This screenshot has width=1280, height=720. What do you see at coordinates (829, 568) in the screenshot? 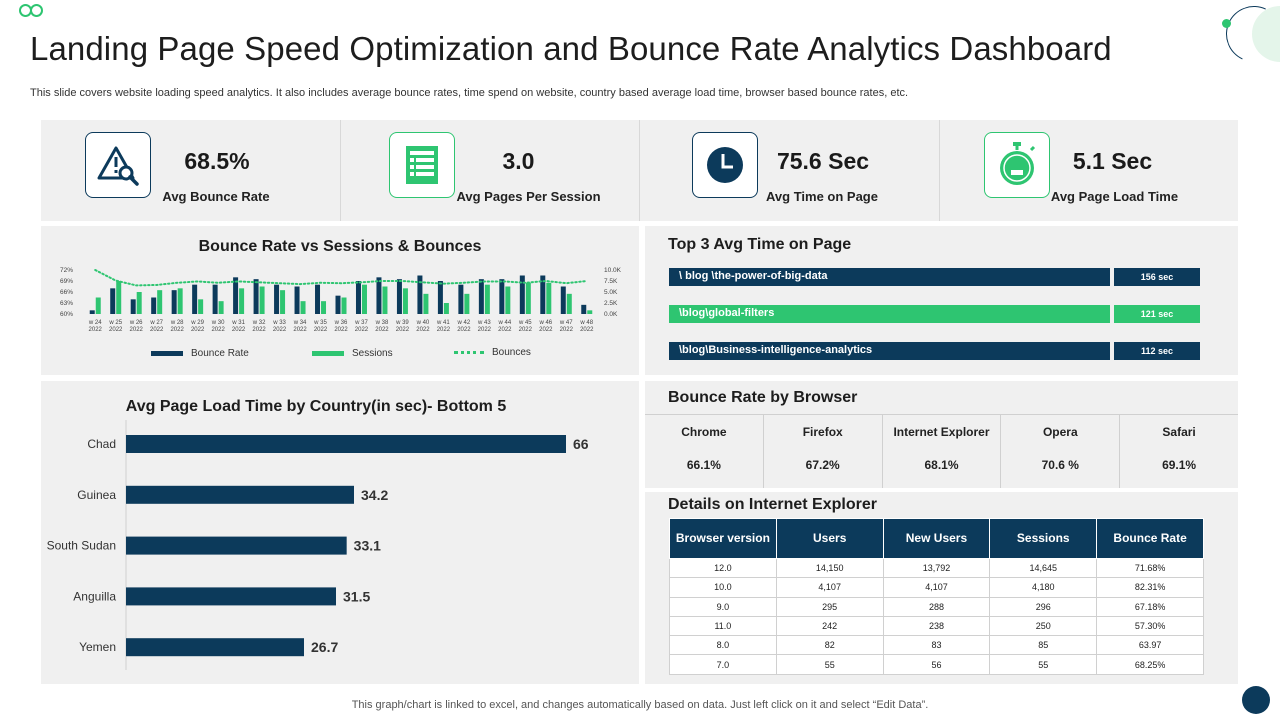
I see `table-cell: 14,150` at bounding box center [829, 568].